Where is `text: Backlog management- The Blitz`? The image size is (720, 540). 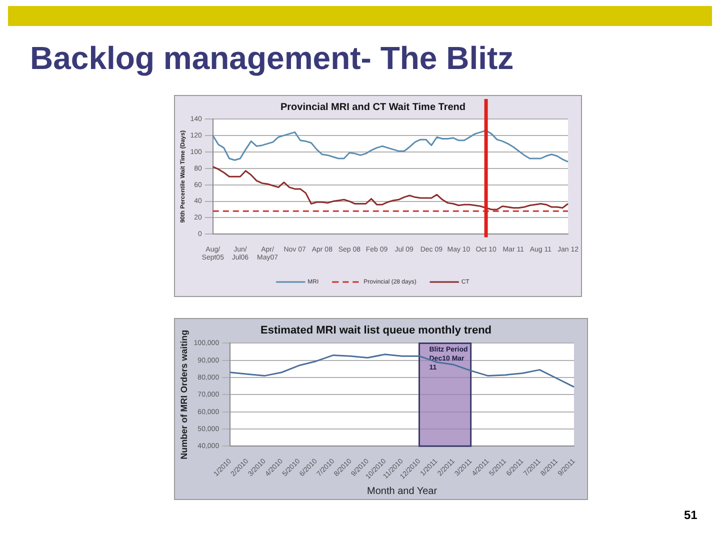 text: Backlog management- The Blitz is located at coordinates (272, 58).